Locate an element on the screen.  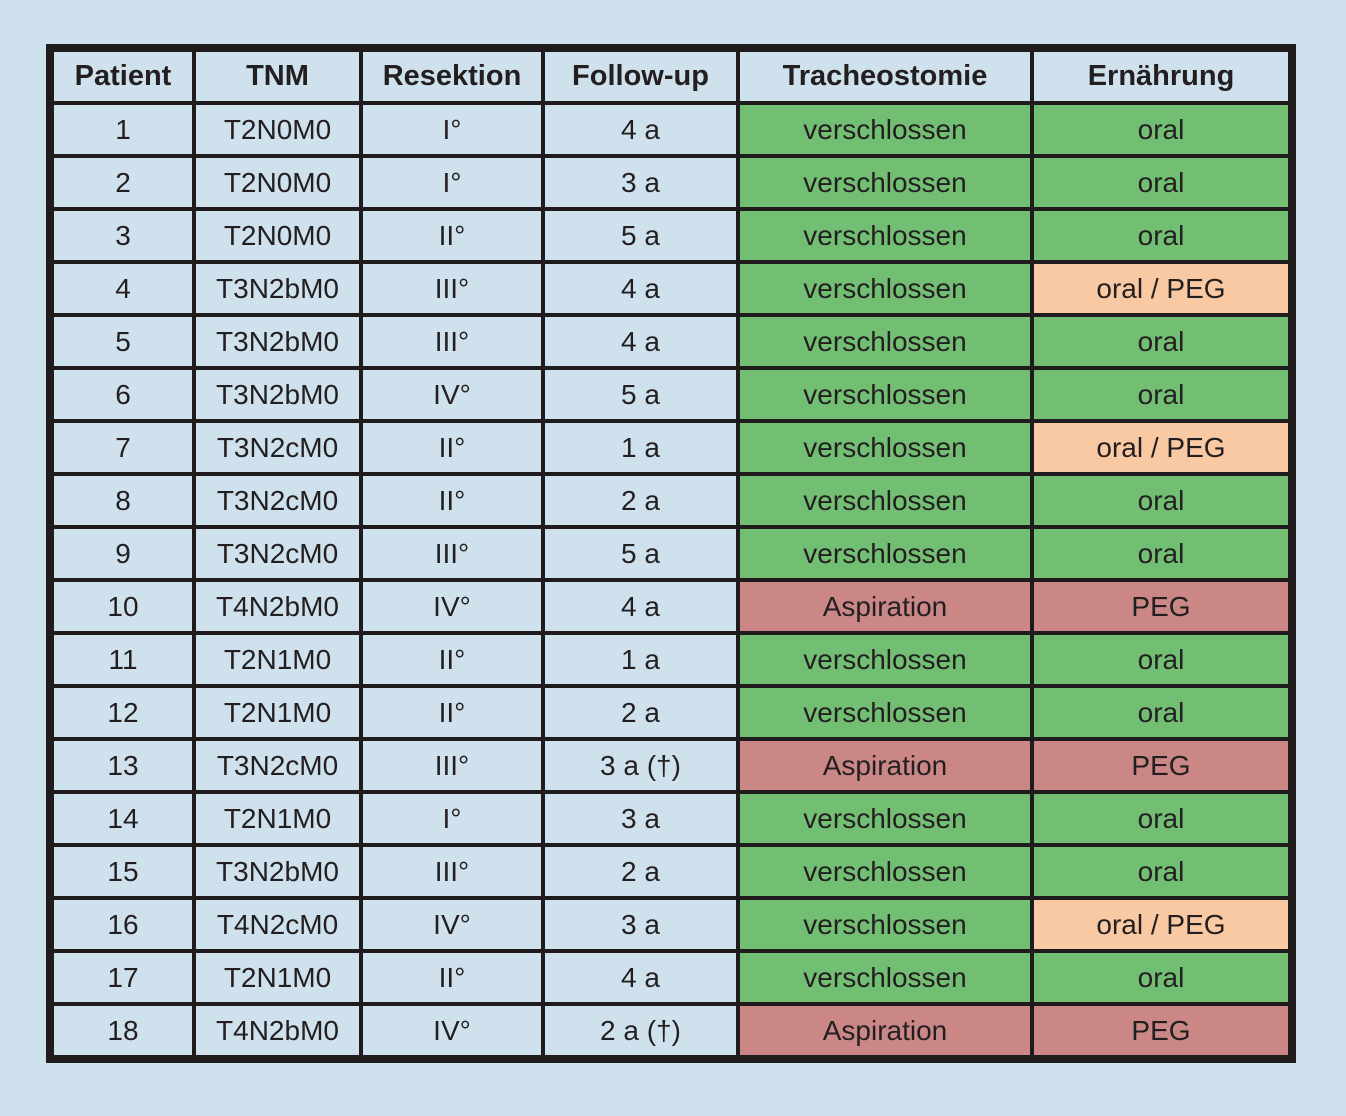
table-row: 7 T3N2cM0 II° 1 a verschlossen oral / PEG is located at coordinates (671, 447).